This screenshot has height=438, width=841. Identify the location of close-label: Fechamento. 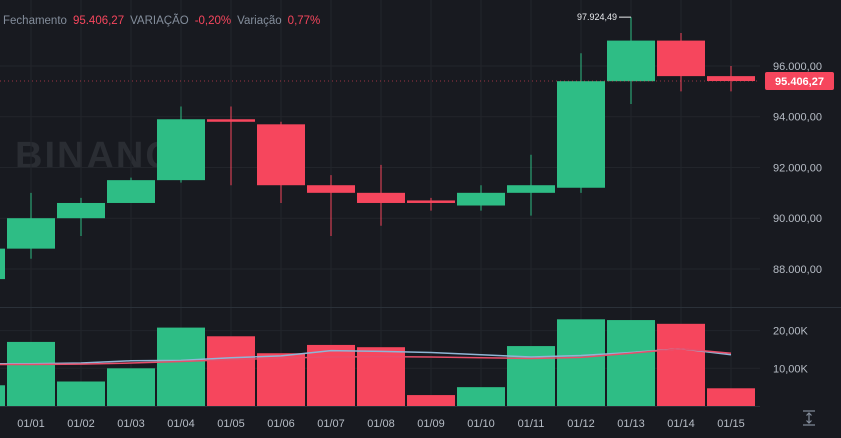
(35, 21).